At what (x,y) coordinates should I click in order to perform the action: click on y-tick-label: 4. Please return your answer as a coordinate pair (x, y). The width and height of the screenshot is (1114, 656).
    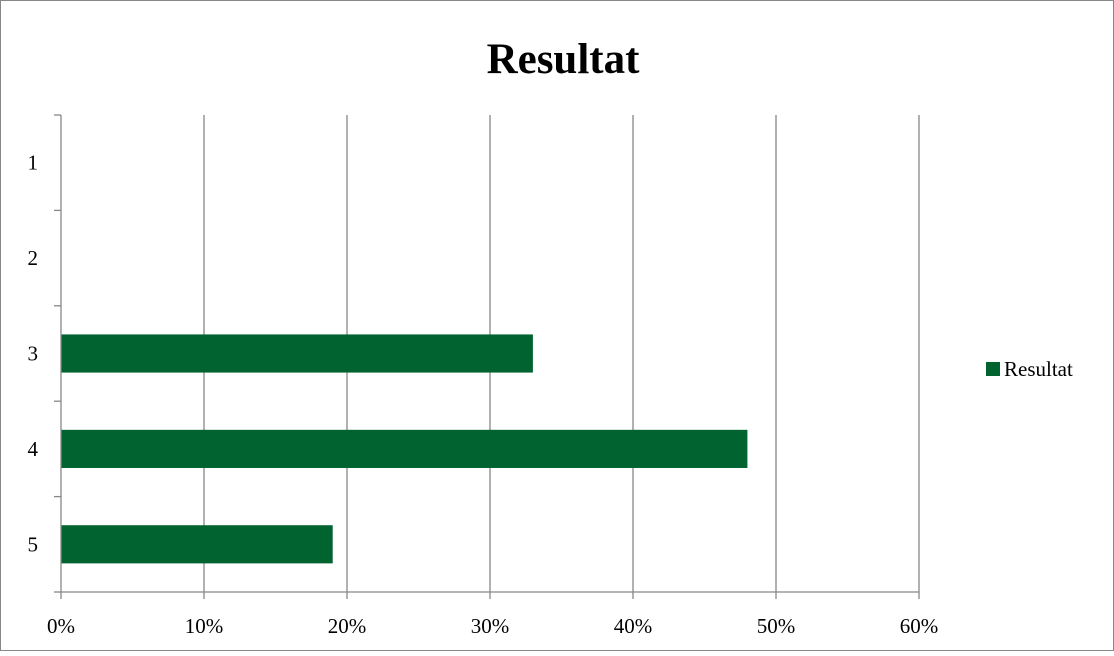
    Looking at the image, I should click on (33, 449).